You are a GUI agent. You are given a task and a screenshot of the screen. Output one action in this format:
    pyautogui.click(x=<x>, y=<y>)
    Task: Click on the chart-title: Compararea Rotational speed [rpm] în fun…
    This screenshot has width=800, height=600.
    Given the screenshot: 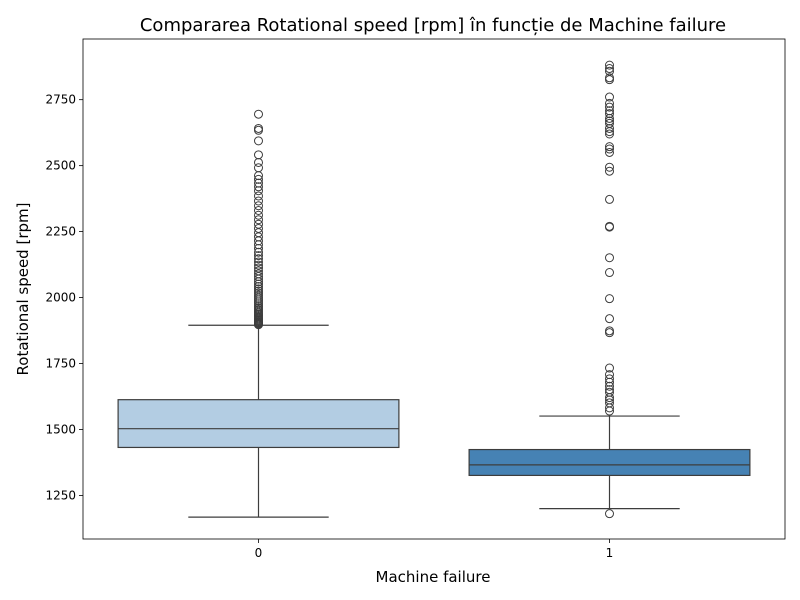 What is the action you would take?
    pyautogui.click(x=433, y=25)
    